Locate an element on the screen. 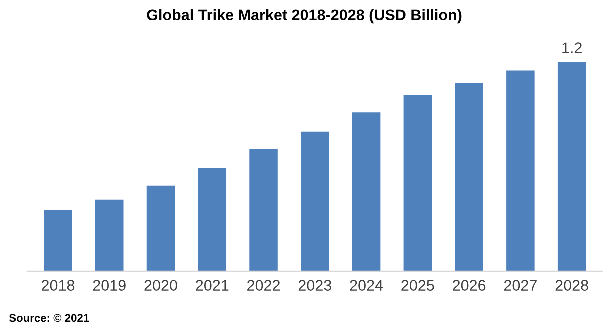  x-tick-label: 2020 is located at coordinates (161, 285).